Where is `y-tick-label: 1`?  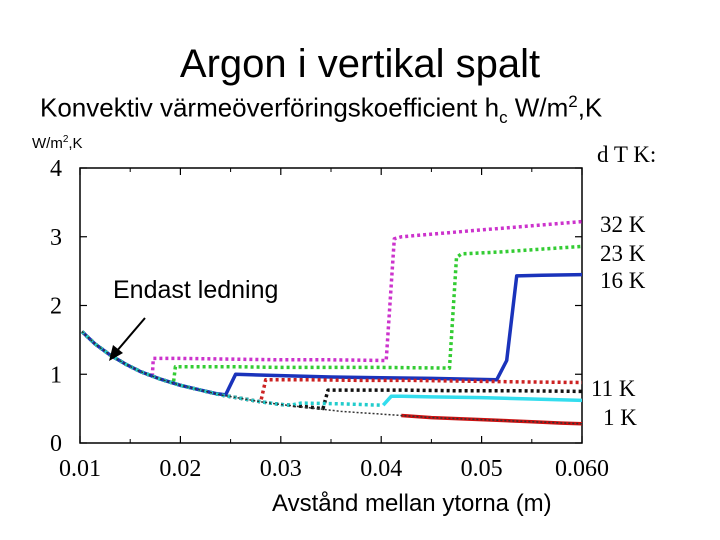 y-tick-label: 1 is located at coordinates (56, 375).